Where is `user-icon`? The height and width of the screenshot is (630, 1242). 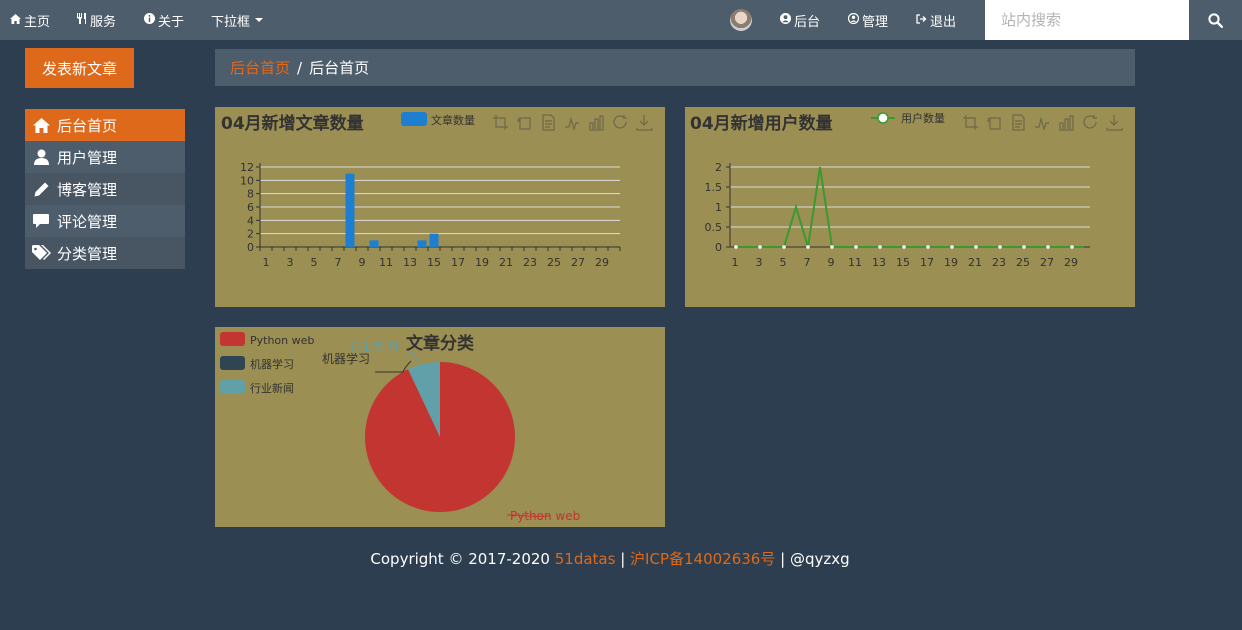 user-icon is located at coordinates (41, 157).